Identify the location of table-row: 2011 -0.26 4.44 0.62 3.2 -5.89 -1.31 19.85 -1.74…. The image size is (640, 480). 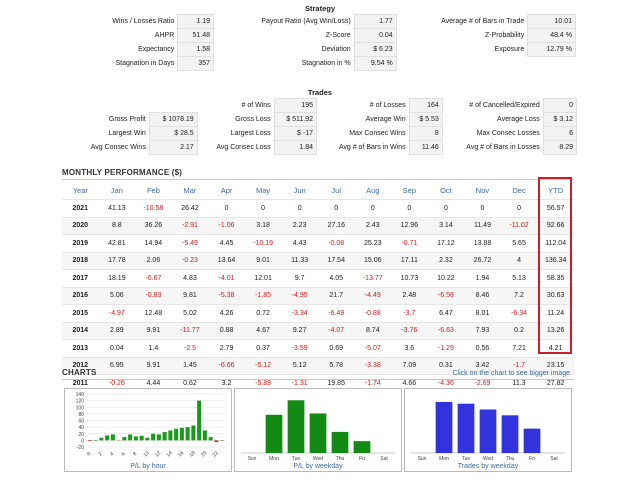
(318, 383).